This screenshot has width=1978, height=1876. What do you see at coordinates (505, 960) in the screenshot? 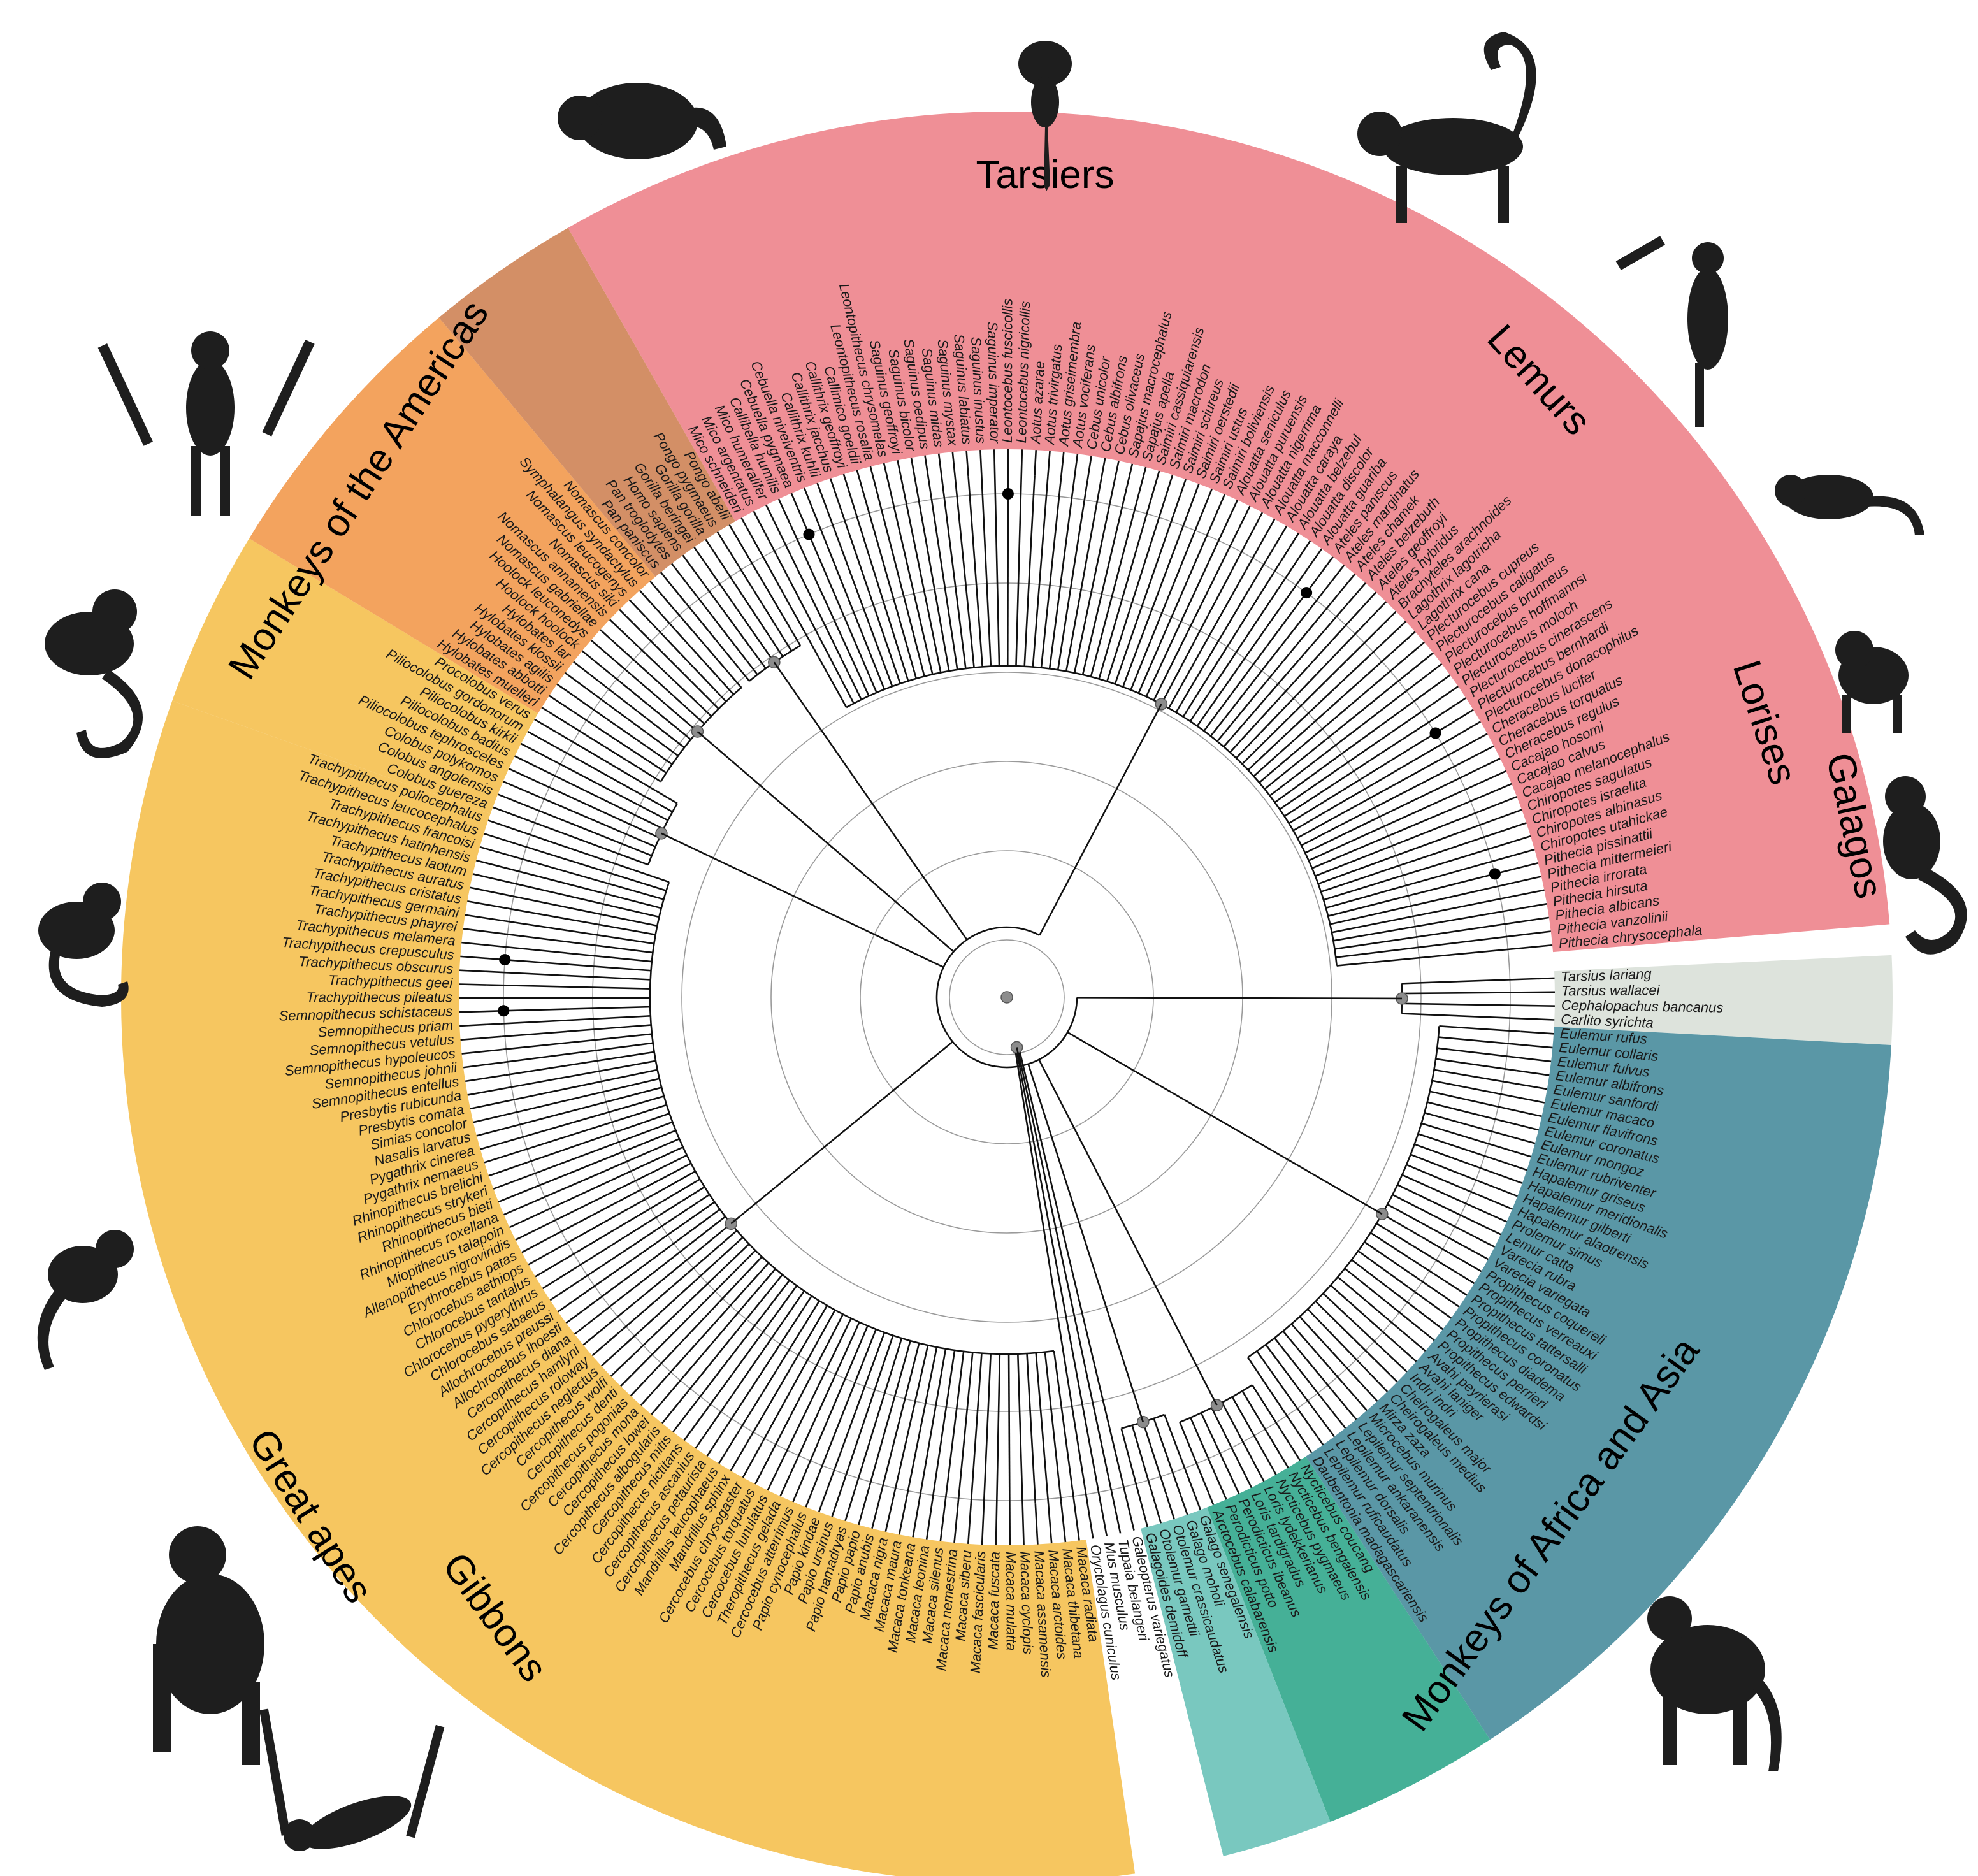
I see `fossil-marker` at bounding box center [505, 960].